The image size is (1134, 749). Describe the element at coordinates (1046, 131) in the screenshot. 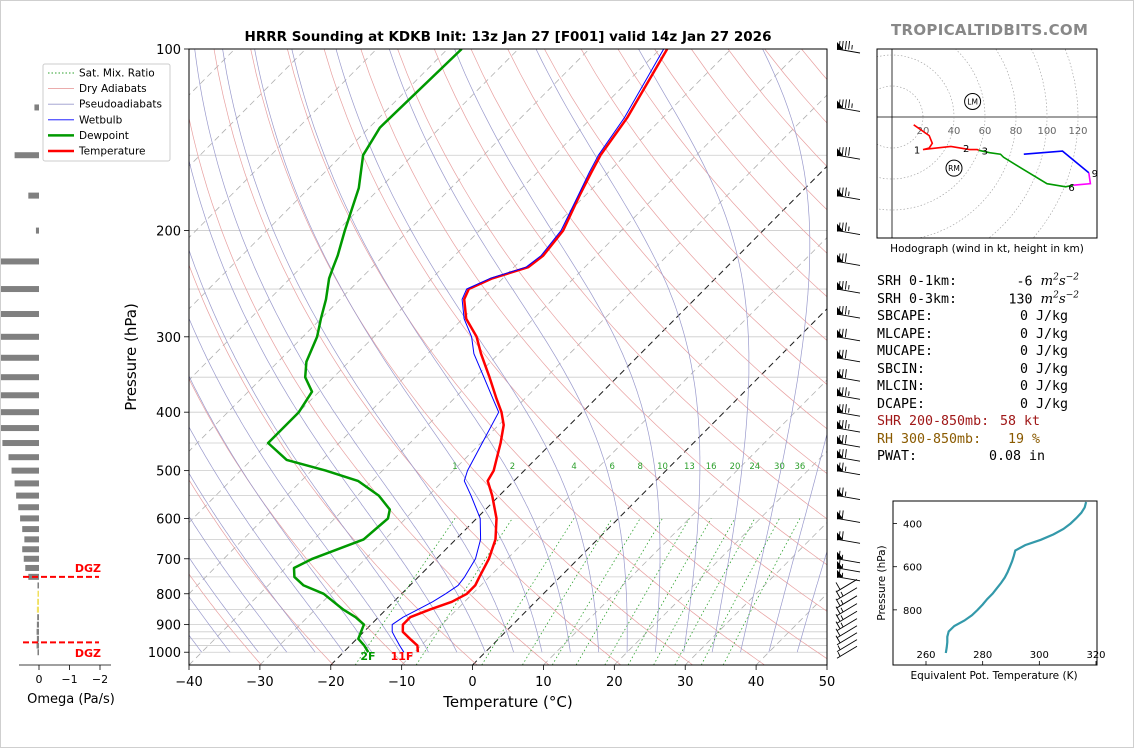

I see `hodograph-ring-label: 100` at that location.